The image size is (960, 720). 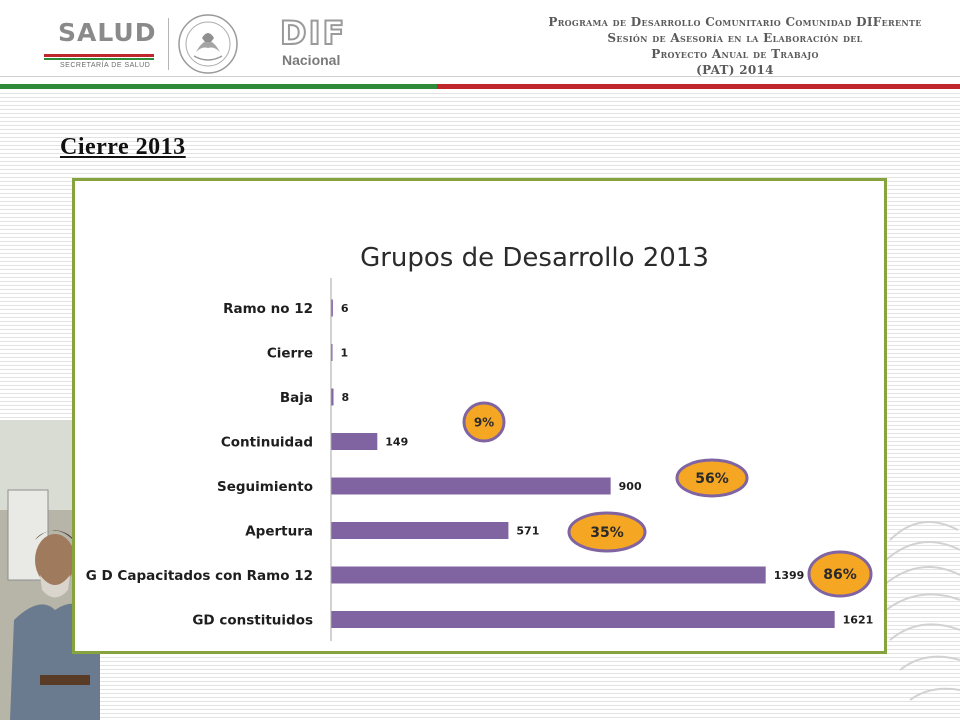 I want to click on category-label-6: G D Capacitados con Ramo 12, so click(x=199, y=576).